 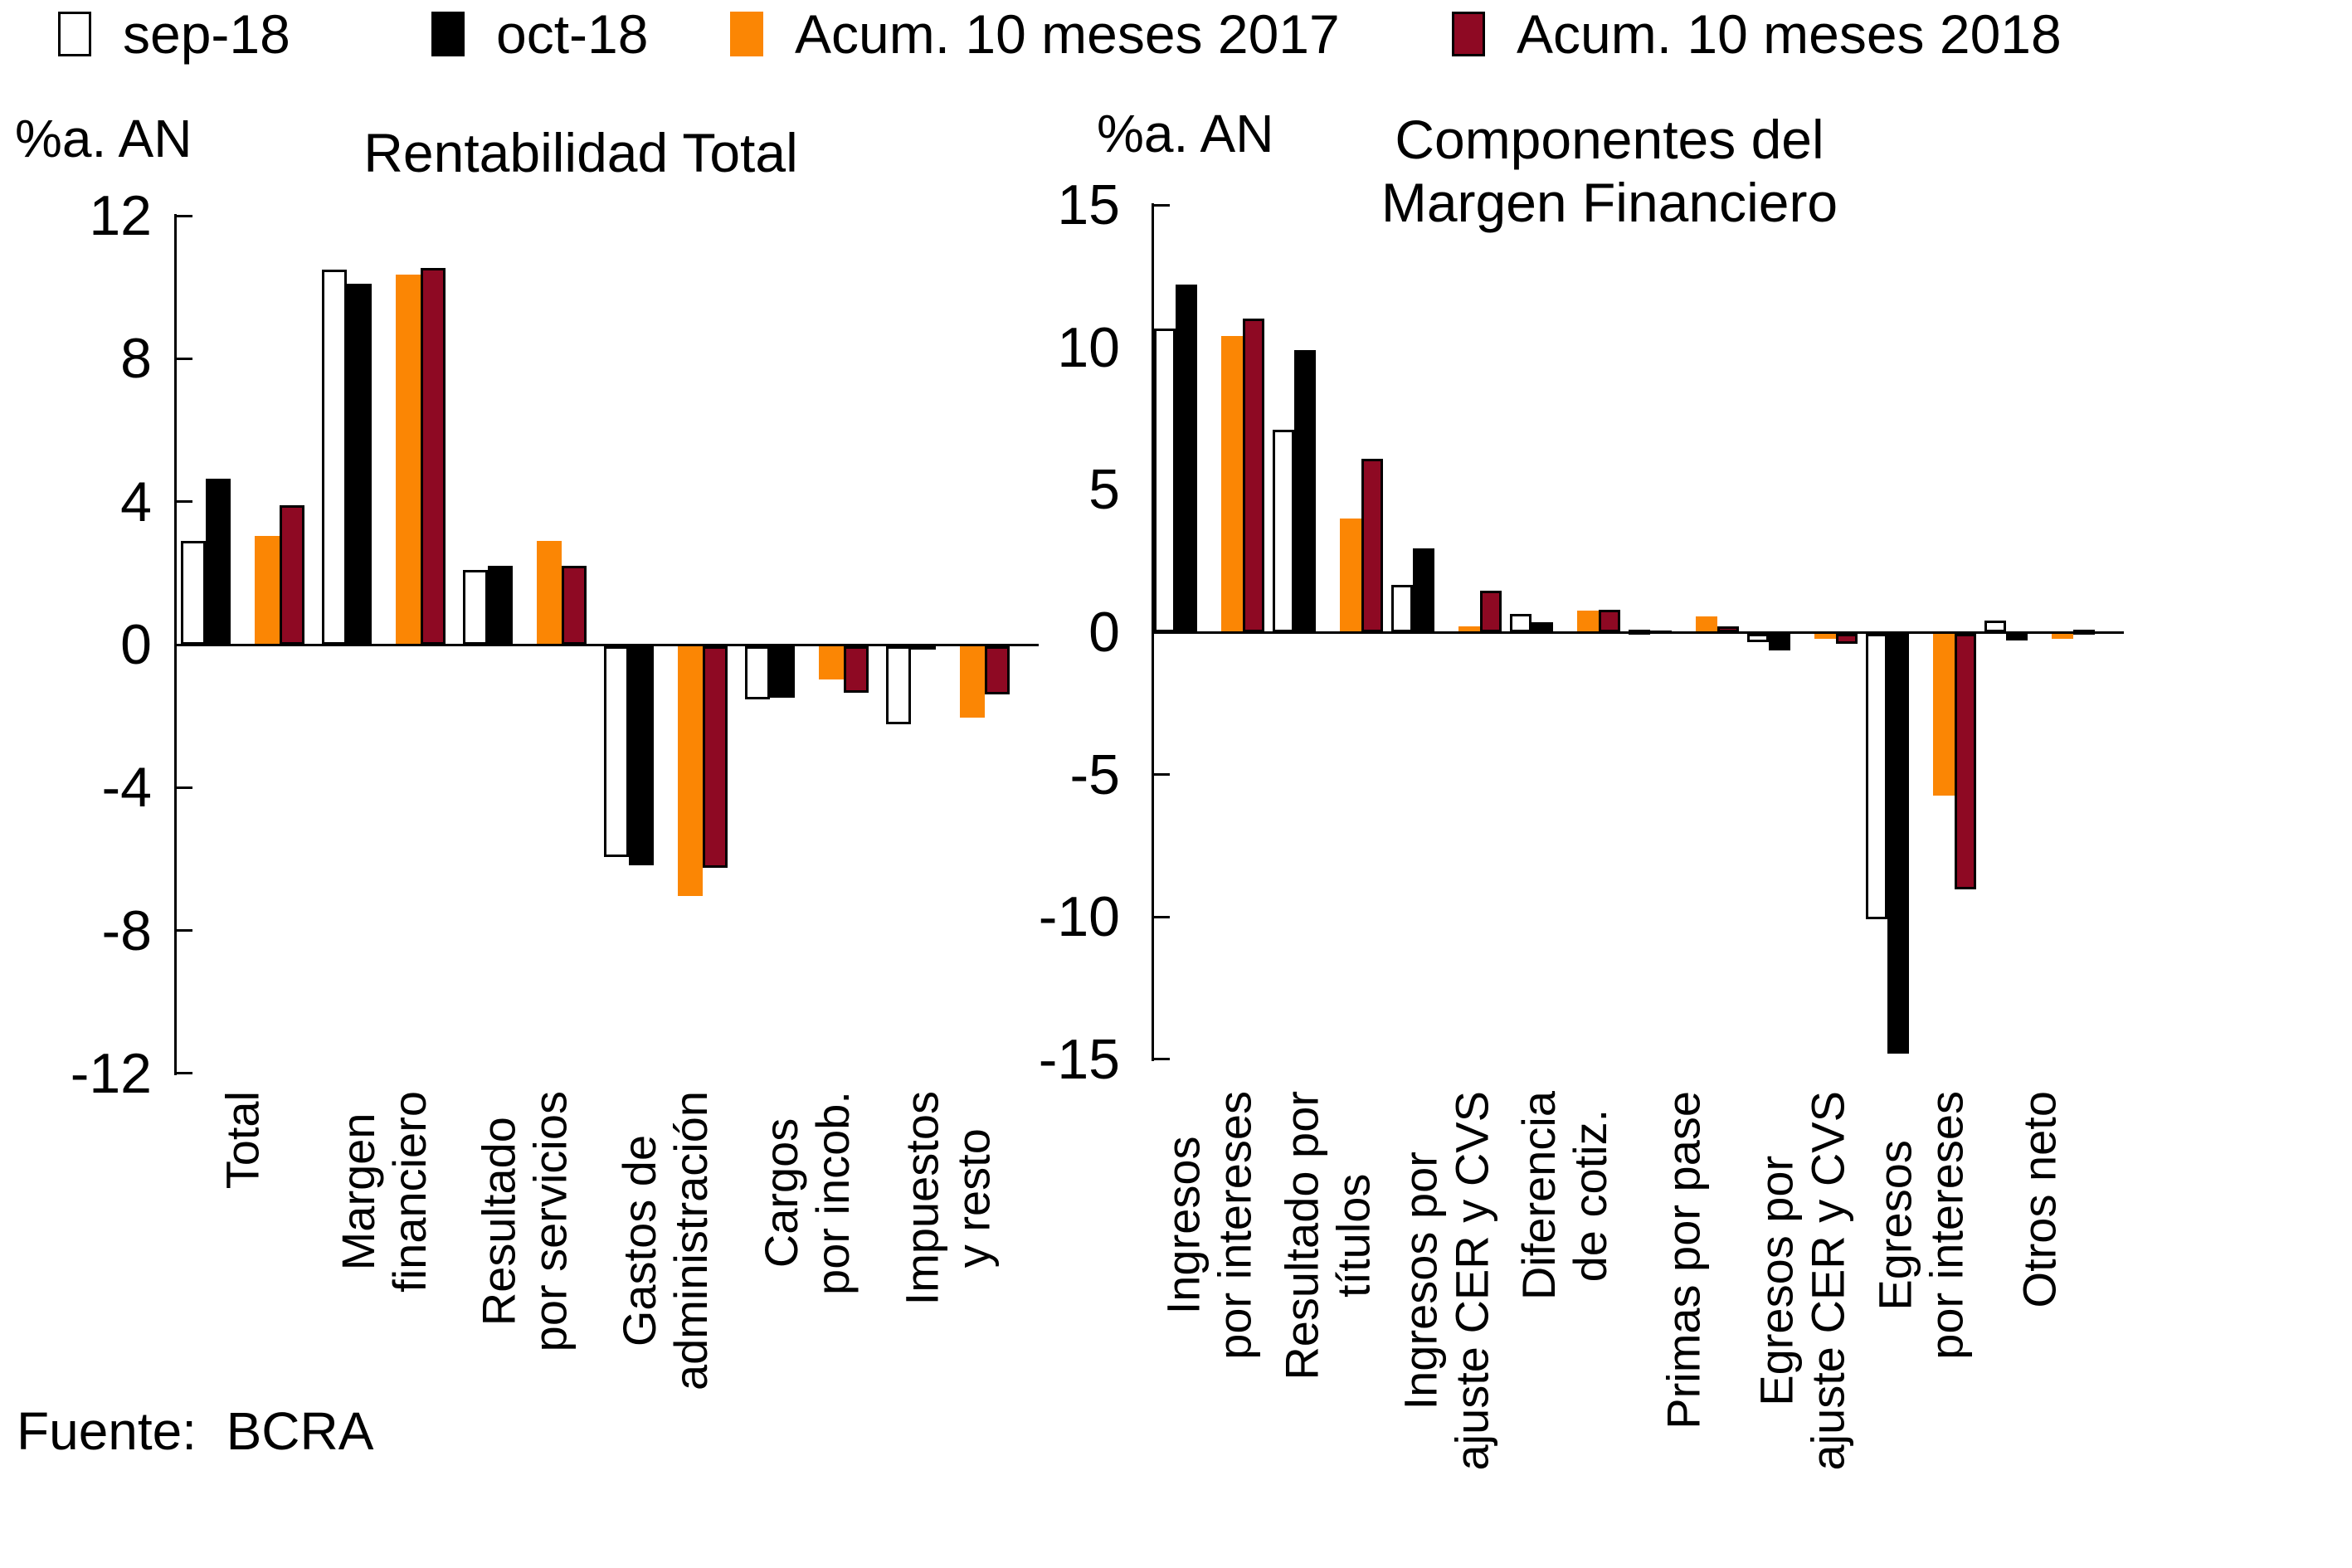 I want to click on bar-s2-g5, so click(x=782, y=671).